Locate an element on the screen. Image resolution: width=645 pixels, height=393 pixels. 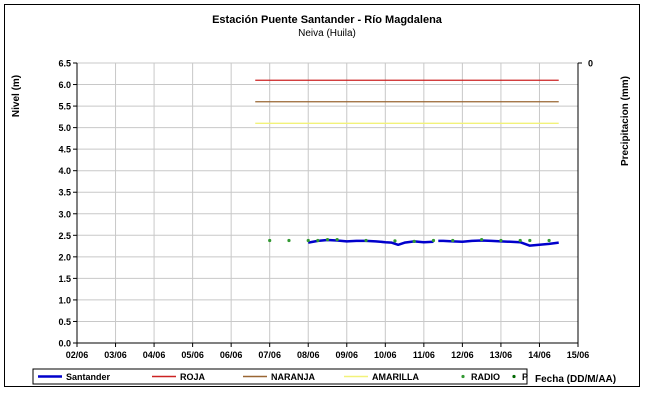
y-tick-label: 2.0 is located at coordinates (64, 257).